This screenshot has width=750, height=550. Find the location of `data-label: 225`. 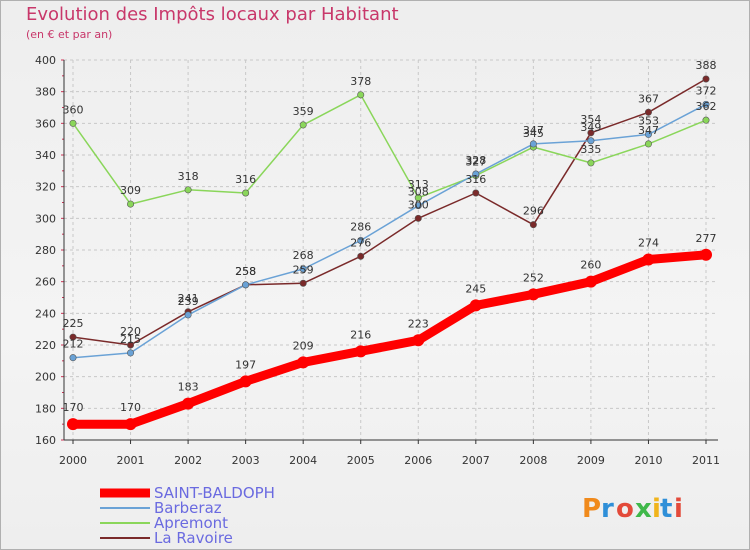

data-label: 225 is located at coordinates (73, 323).